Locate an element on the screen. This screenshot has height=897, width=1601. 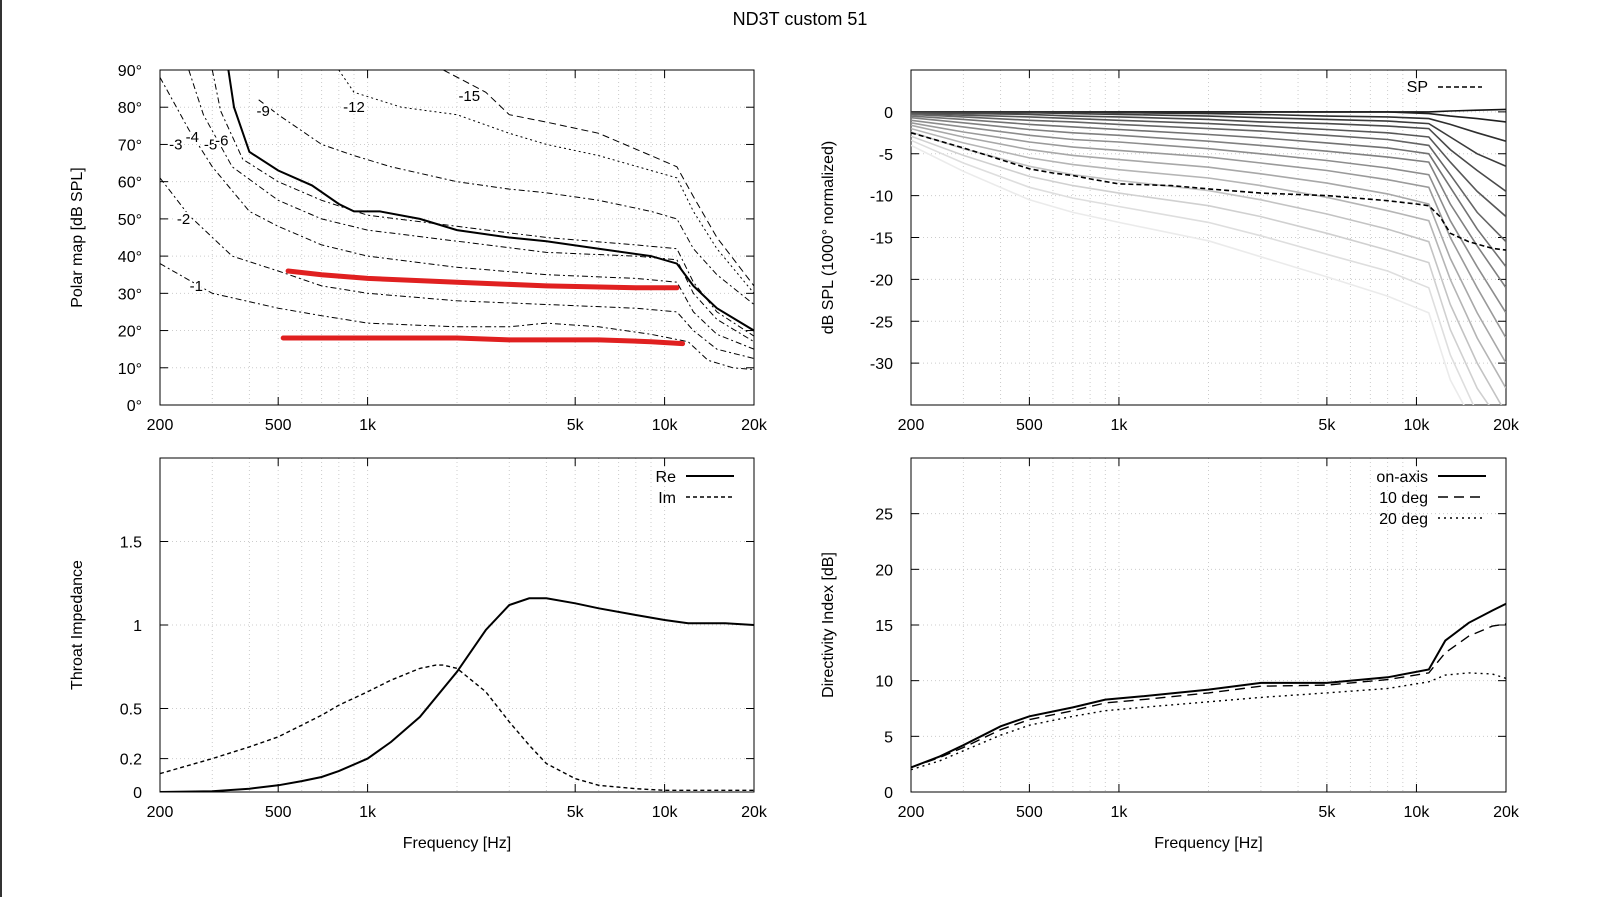
y-tick-label: 60° is located at coordinates (130, 183).